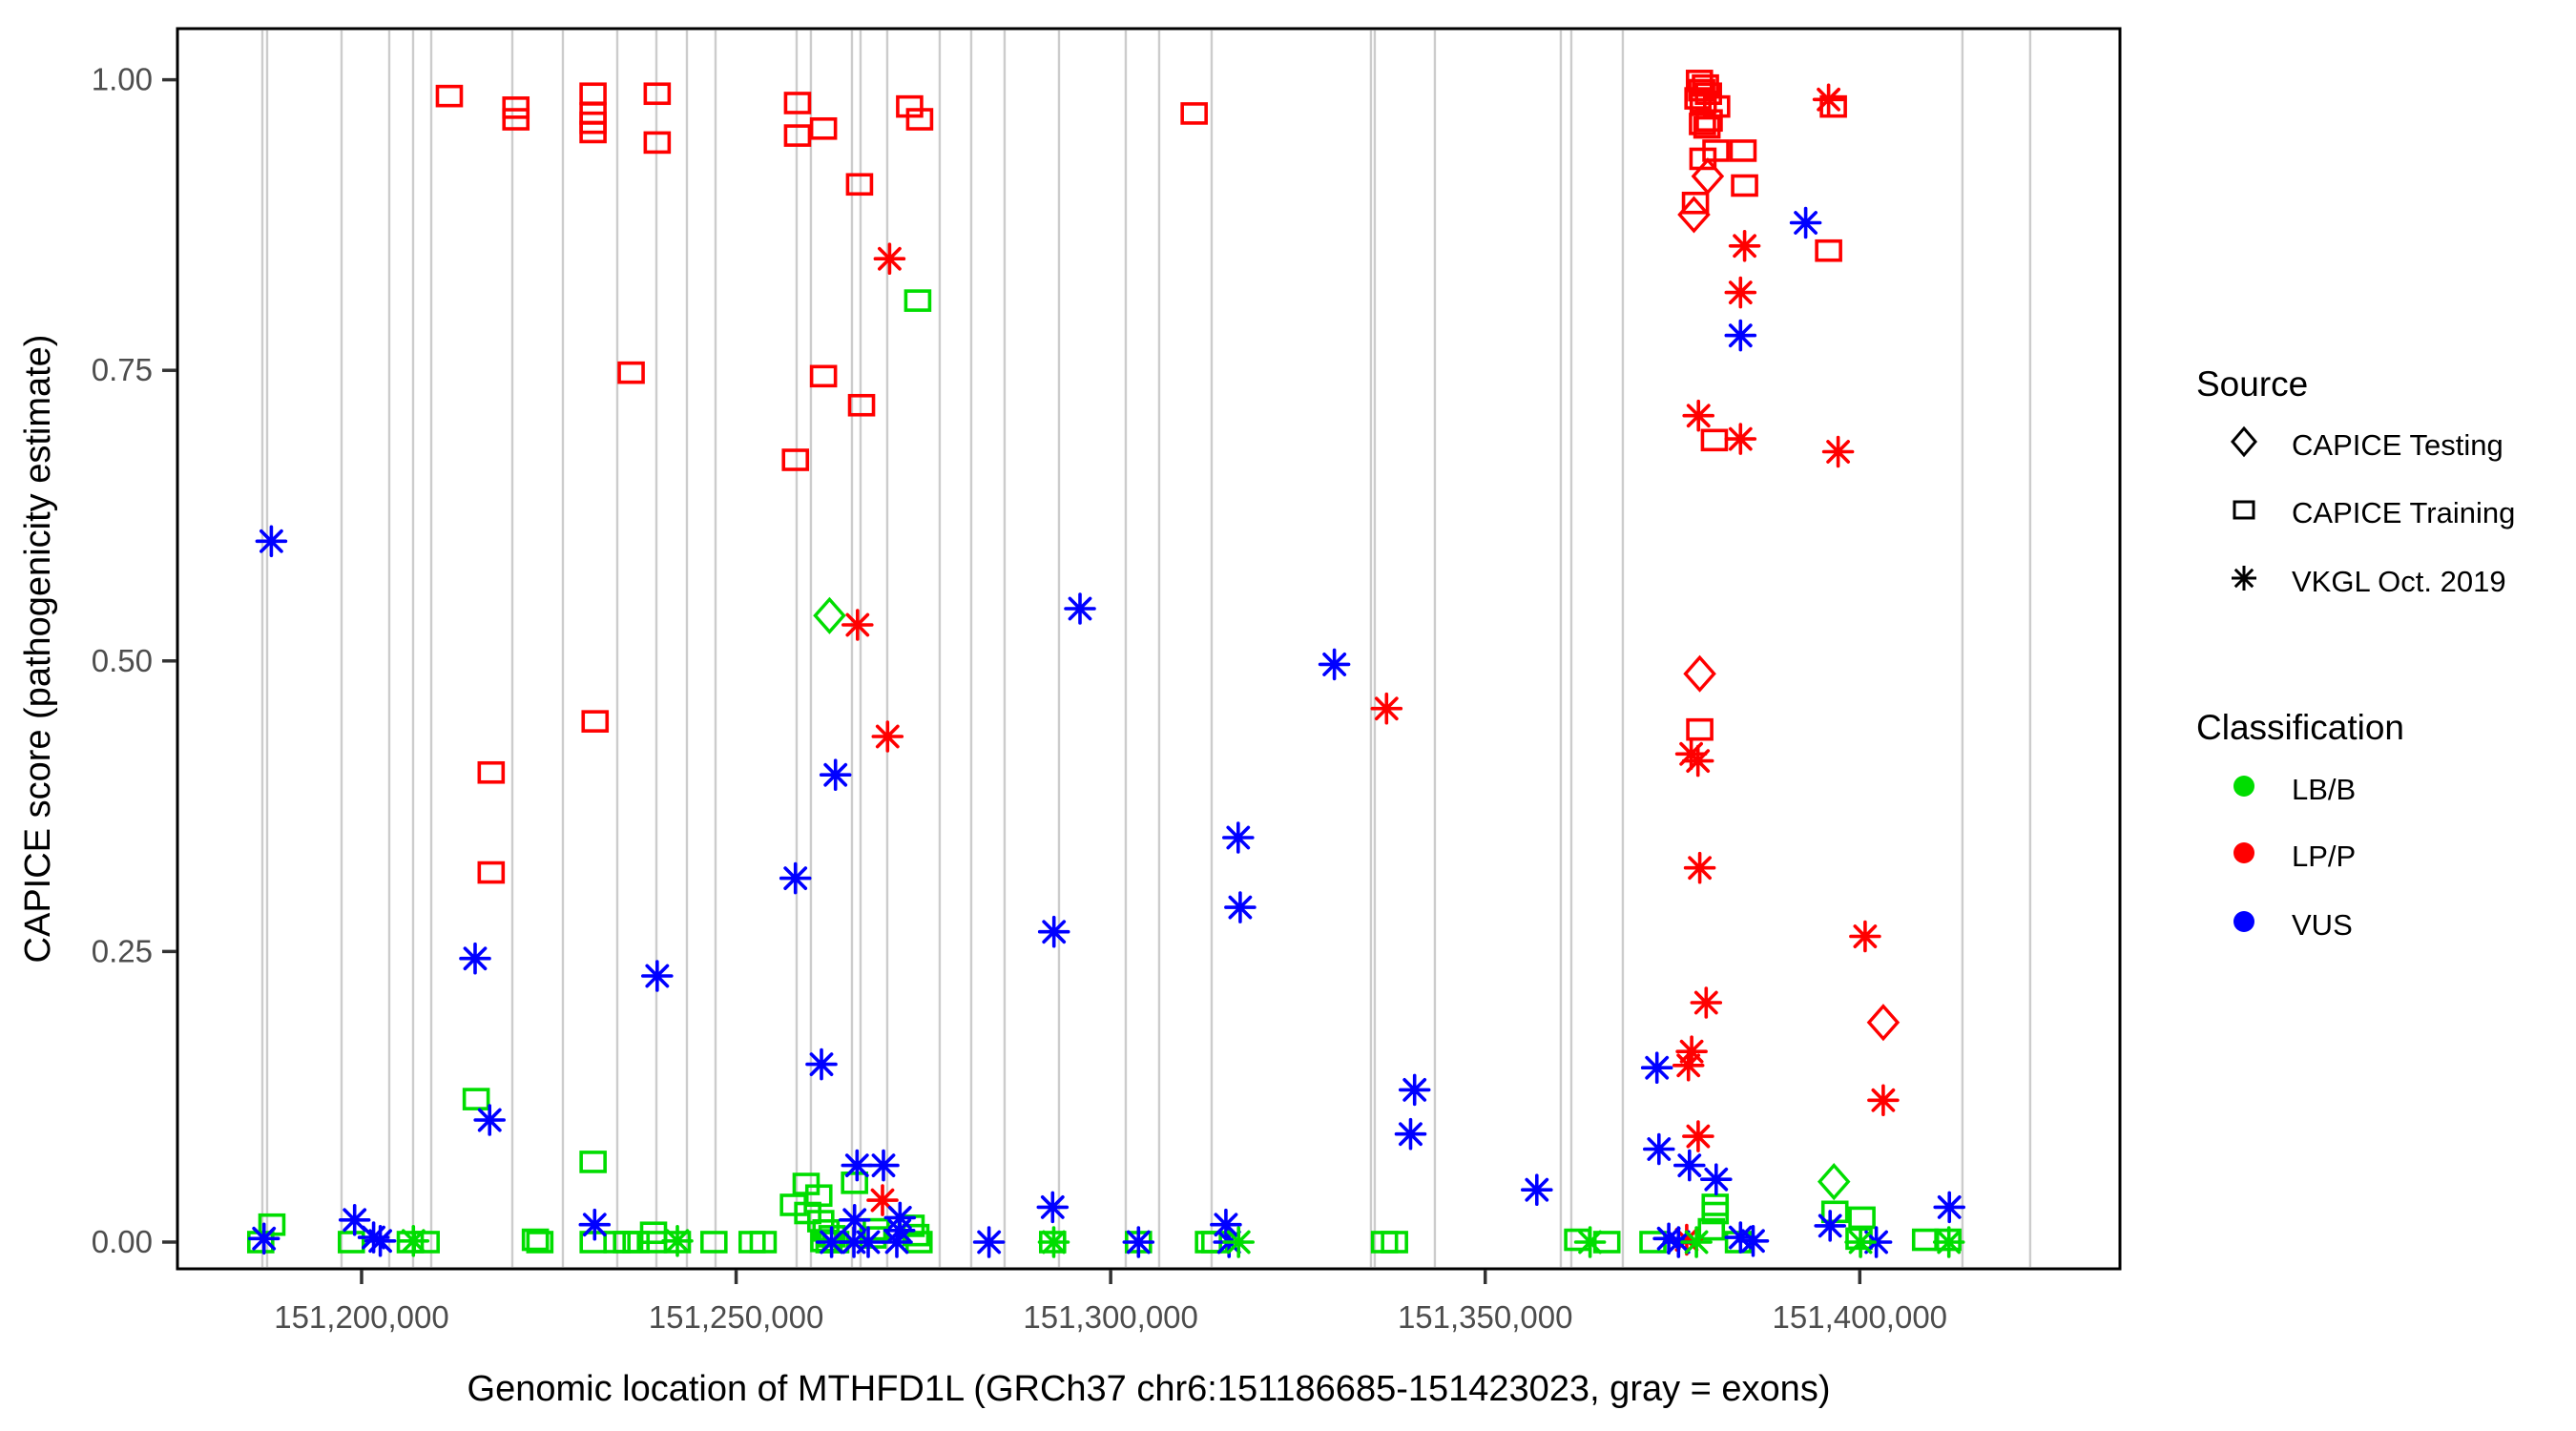 The image size is (2576, 1431). What do you see at coordinates (122, 950) in the screenshot?
I see `y-tick-label: 0.25` at bounding box center [122, 950].